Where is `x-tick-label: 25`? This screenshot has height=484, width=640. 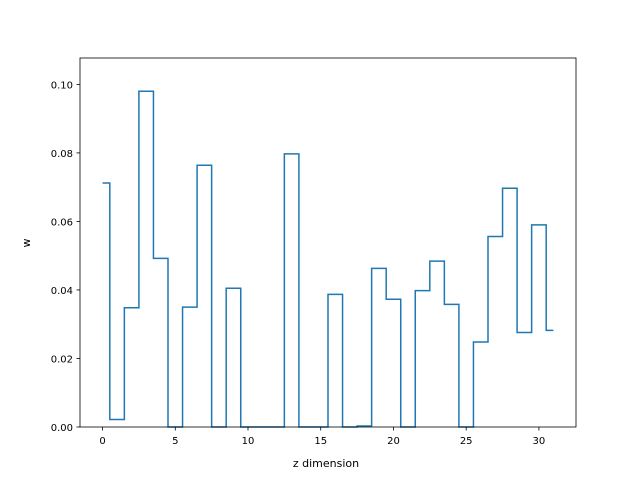
x-tick-label: 25 is located at coordinates (466, 441).